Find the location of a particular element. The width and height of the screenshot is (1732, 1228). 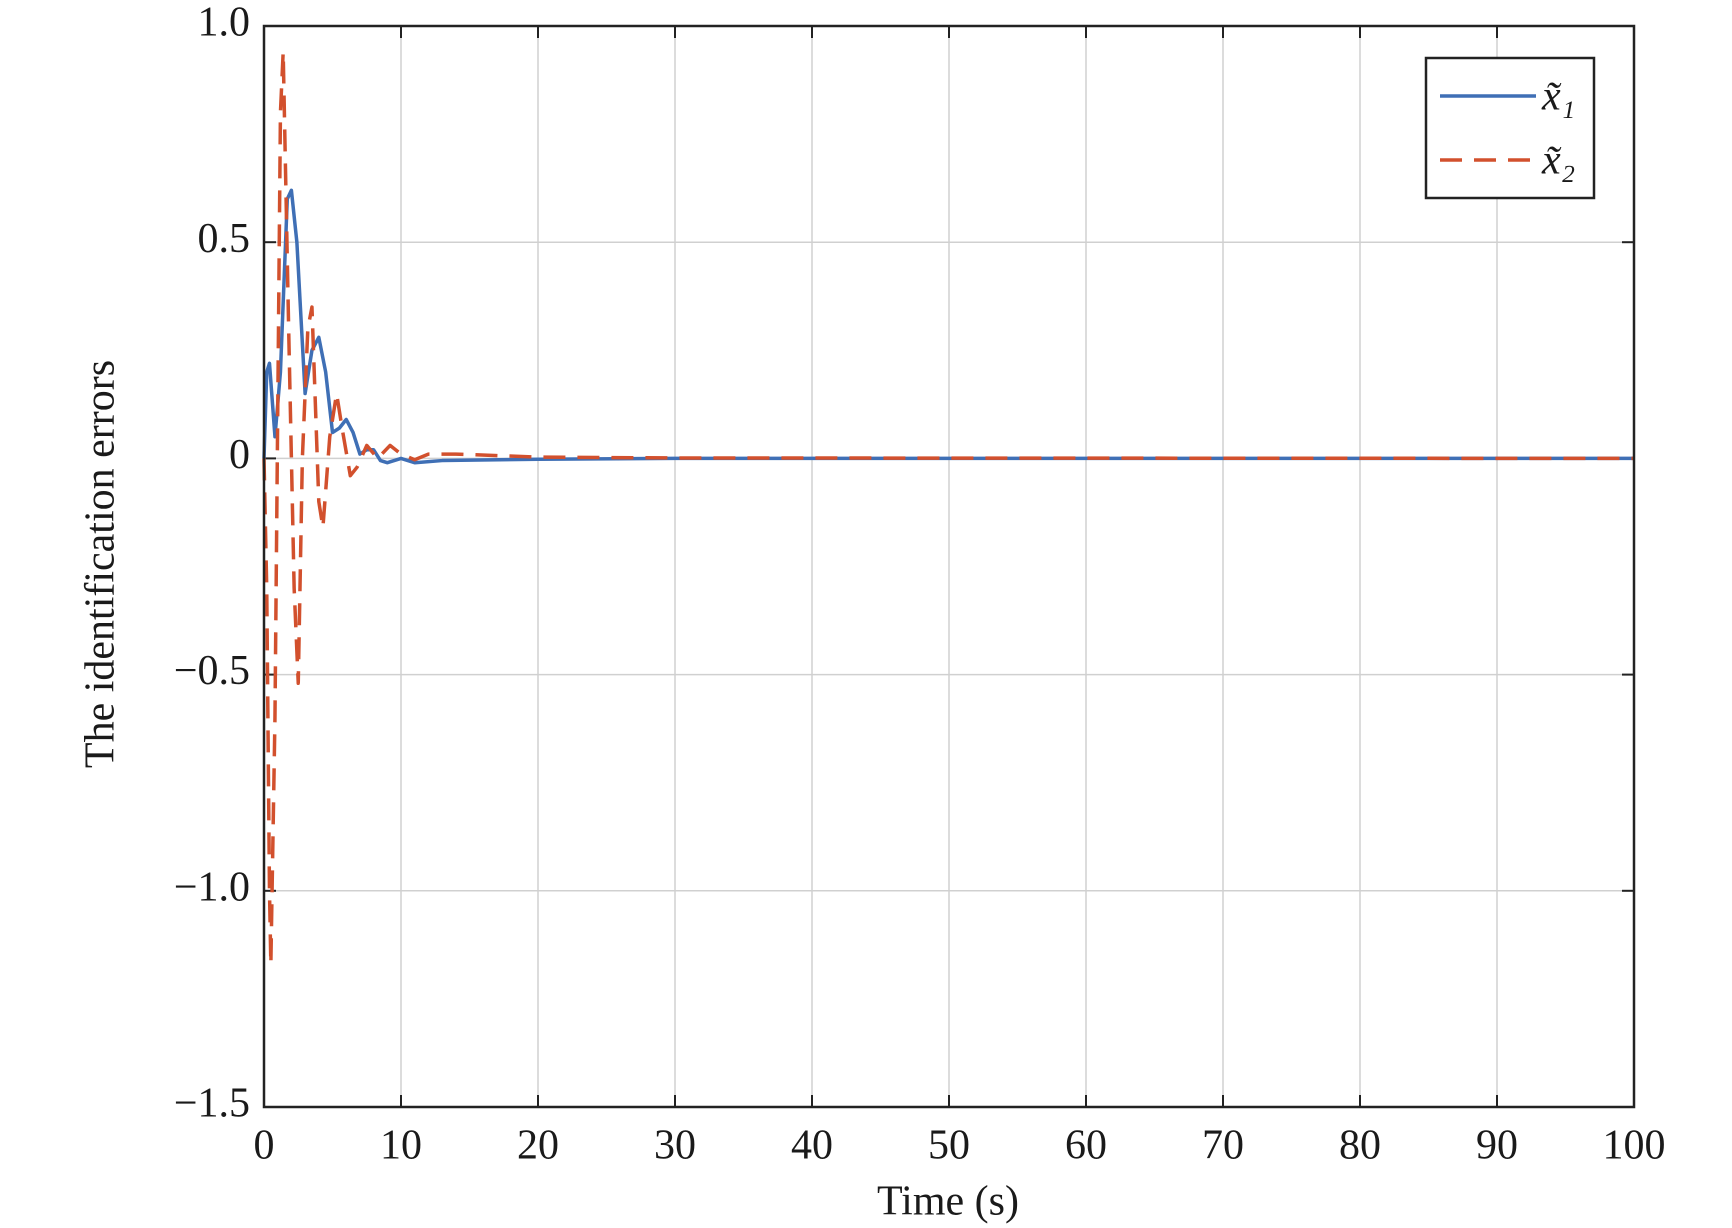

legend-label: x̃₁ is located at coordinates (1558, 97).